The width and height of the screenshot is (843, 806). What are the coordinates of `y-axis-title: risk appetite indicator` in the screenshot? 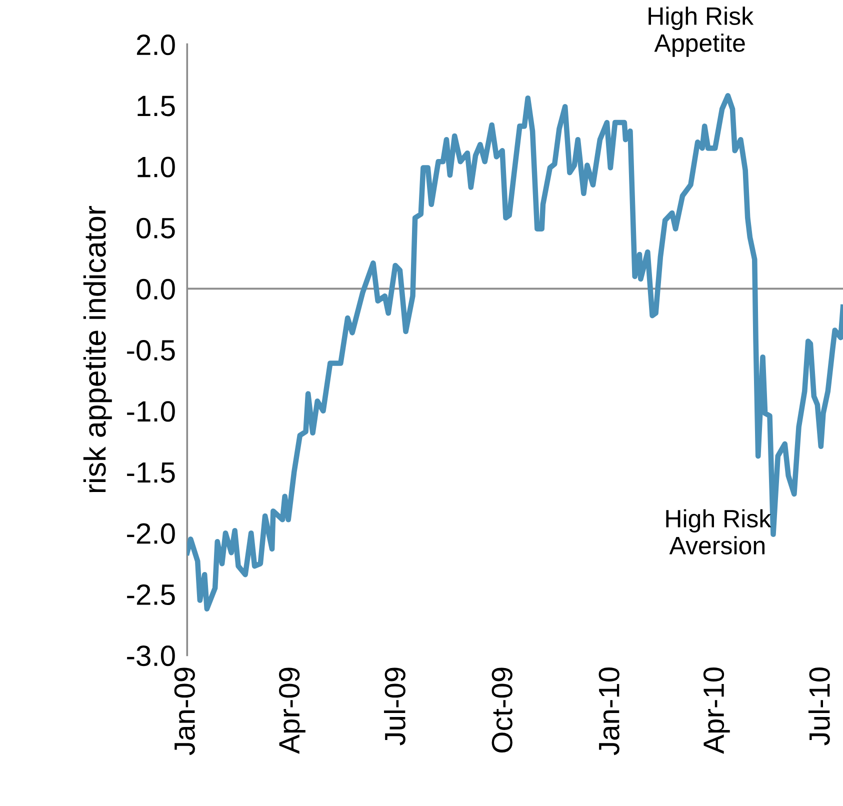 It's located at (97, 349).